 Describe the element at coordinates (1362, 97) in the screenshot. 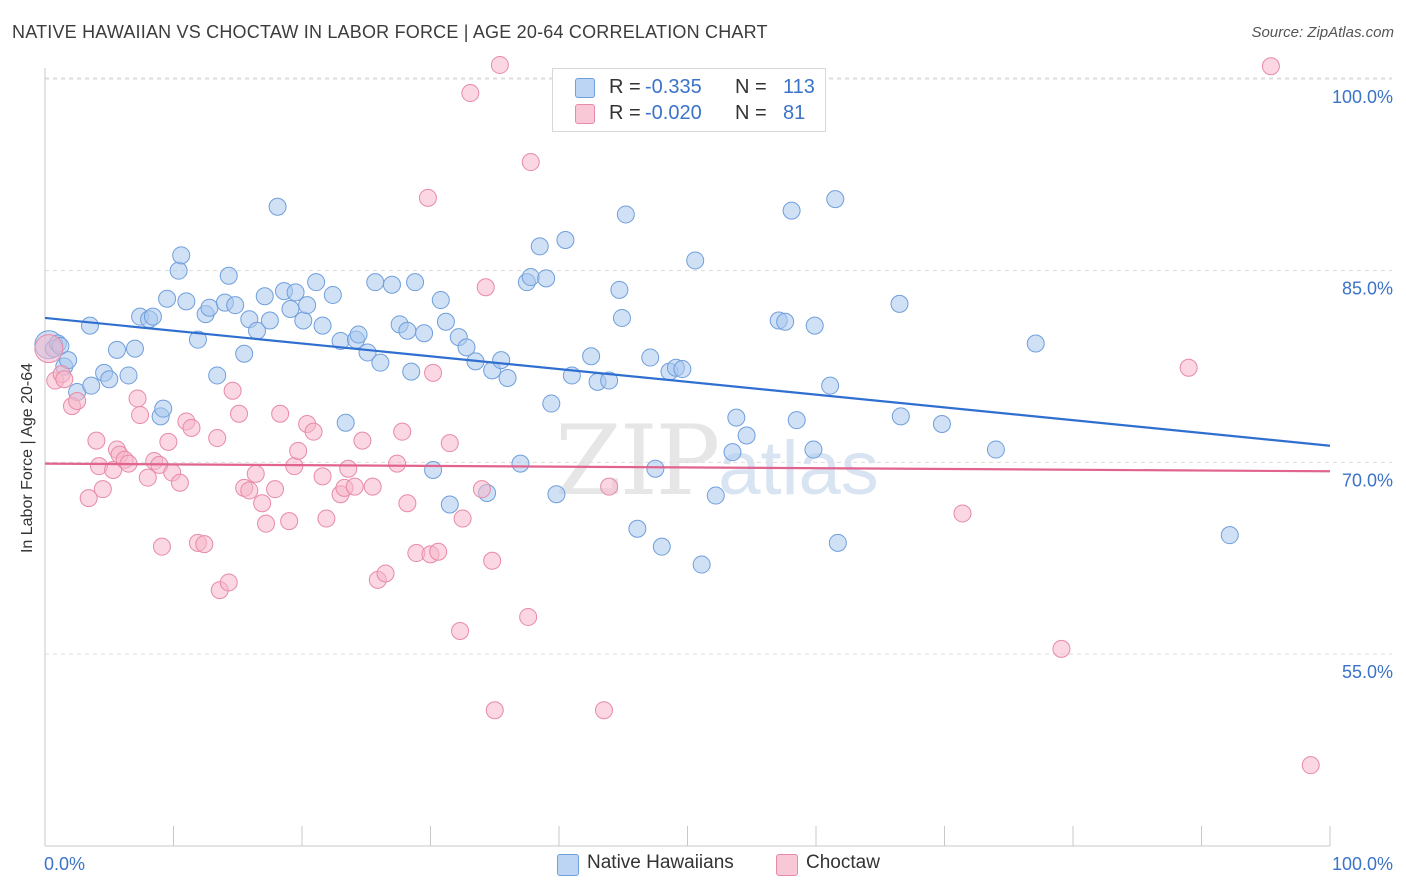

I see `y-tick-label: 100.0%` at that location.